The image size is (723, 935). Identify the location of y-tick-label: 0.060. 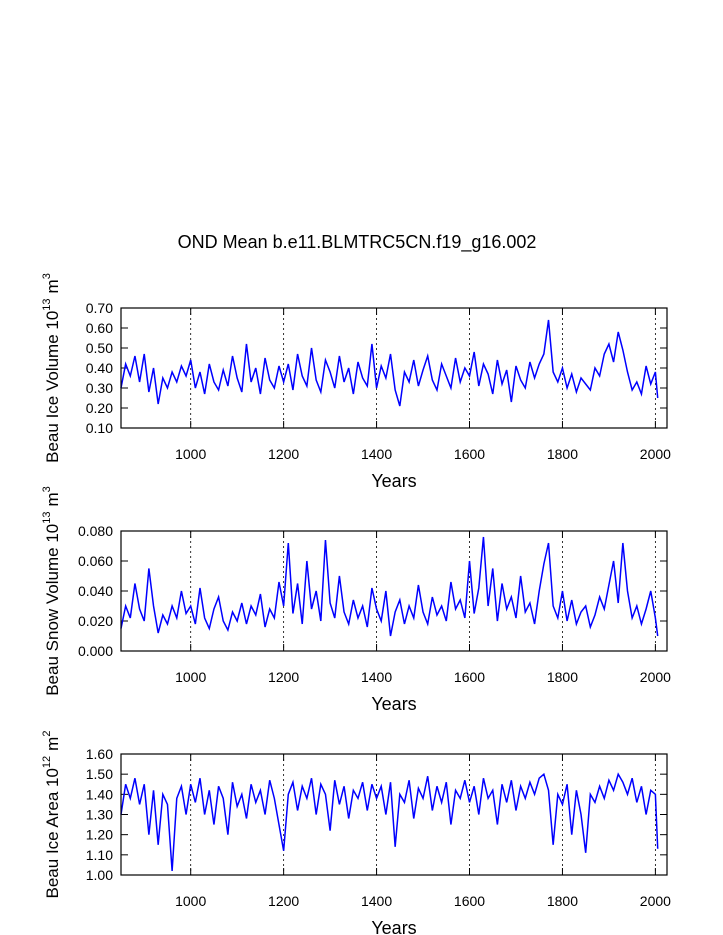
(95, 561).